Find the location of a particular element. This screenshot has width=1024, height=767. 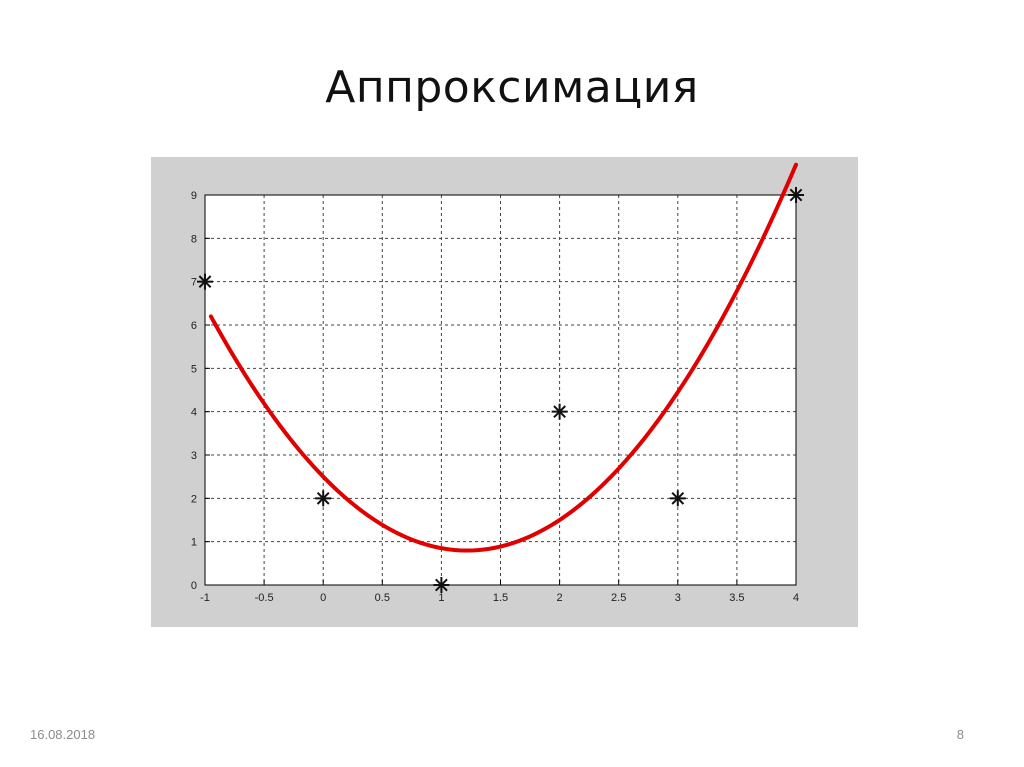

x-tick-label: 1.5 is located at coordinates (500, 598).